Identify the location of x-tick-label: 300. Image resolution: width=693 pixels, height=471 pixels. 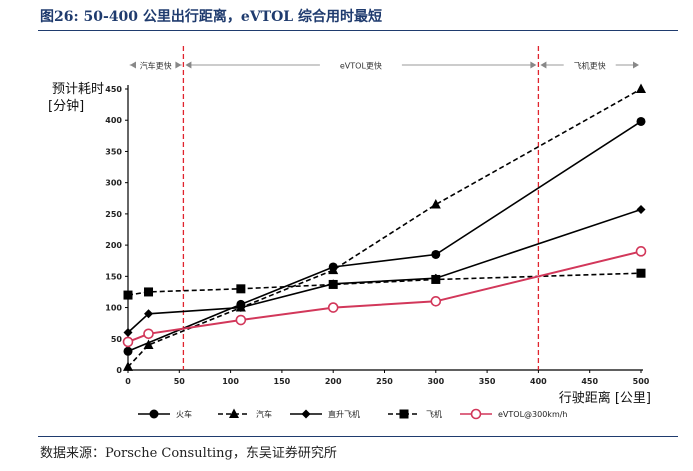
(435, 381).